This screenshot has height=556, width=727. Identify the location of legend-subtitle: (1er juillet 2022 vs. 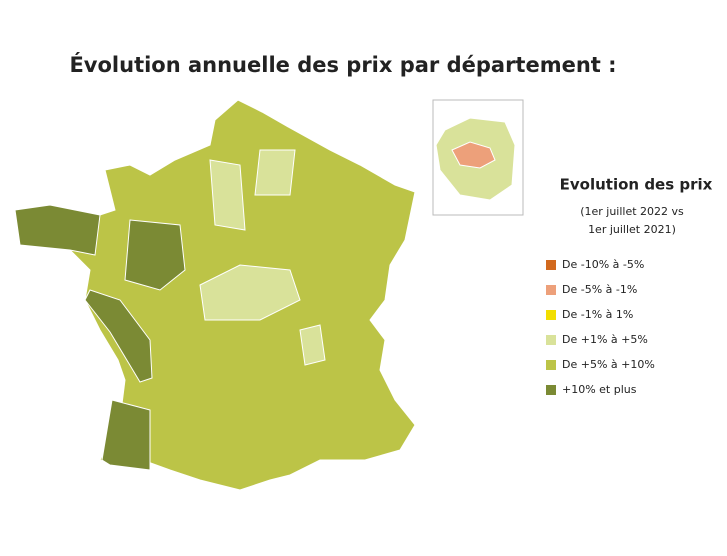
(632, 211).